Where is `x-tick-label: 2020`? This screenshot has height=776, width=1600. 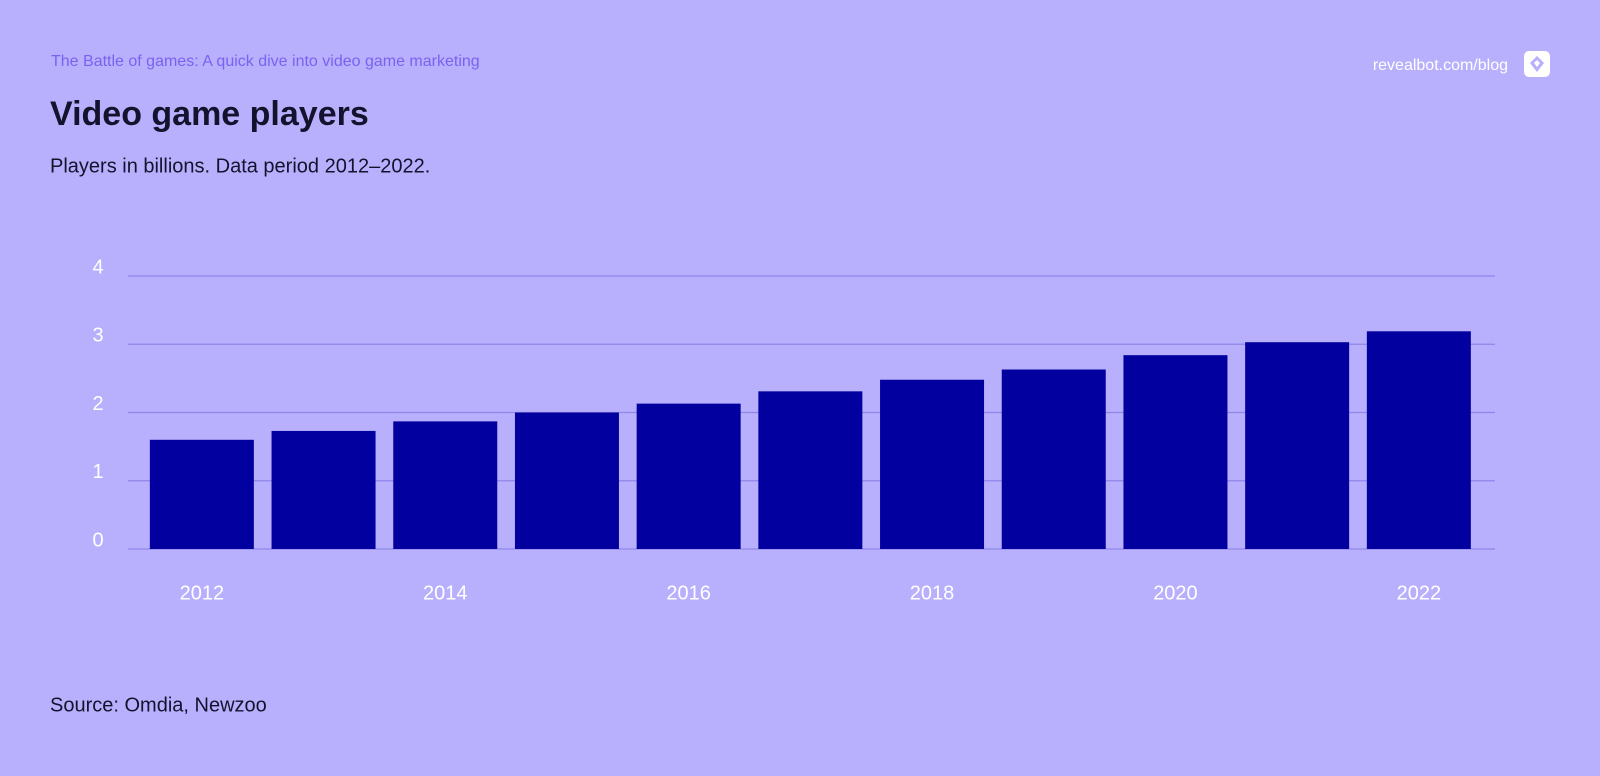
x-tick-label: 2020 is located at coordinates (1175, 593).